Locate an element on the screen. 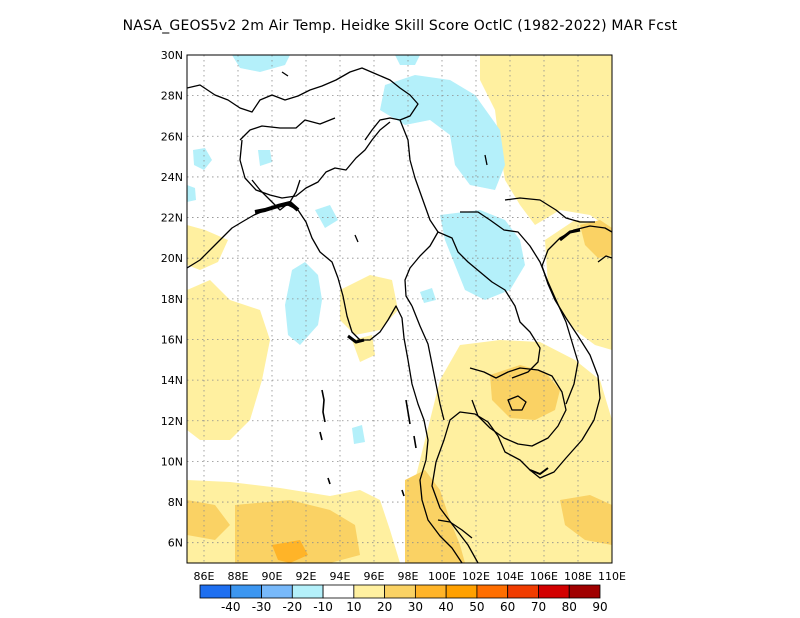  border-laos-vietnam is located at coordinates (519, 308).